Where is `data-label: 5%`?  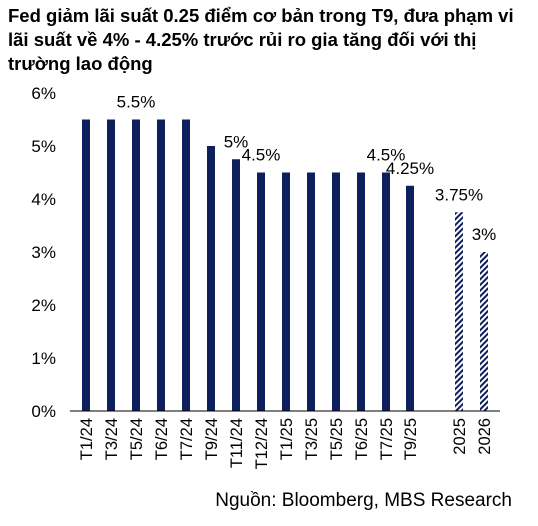 data-label: 5% is located at coordinates (236, 141).